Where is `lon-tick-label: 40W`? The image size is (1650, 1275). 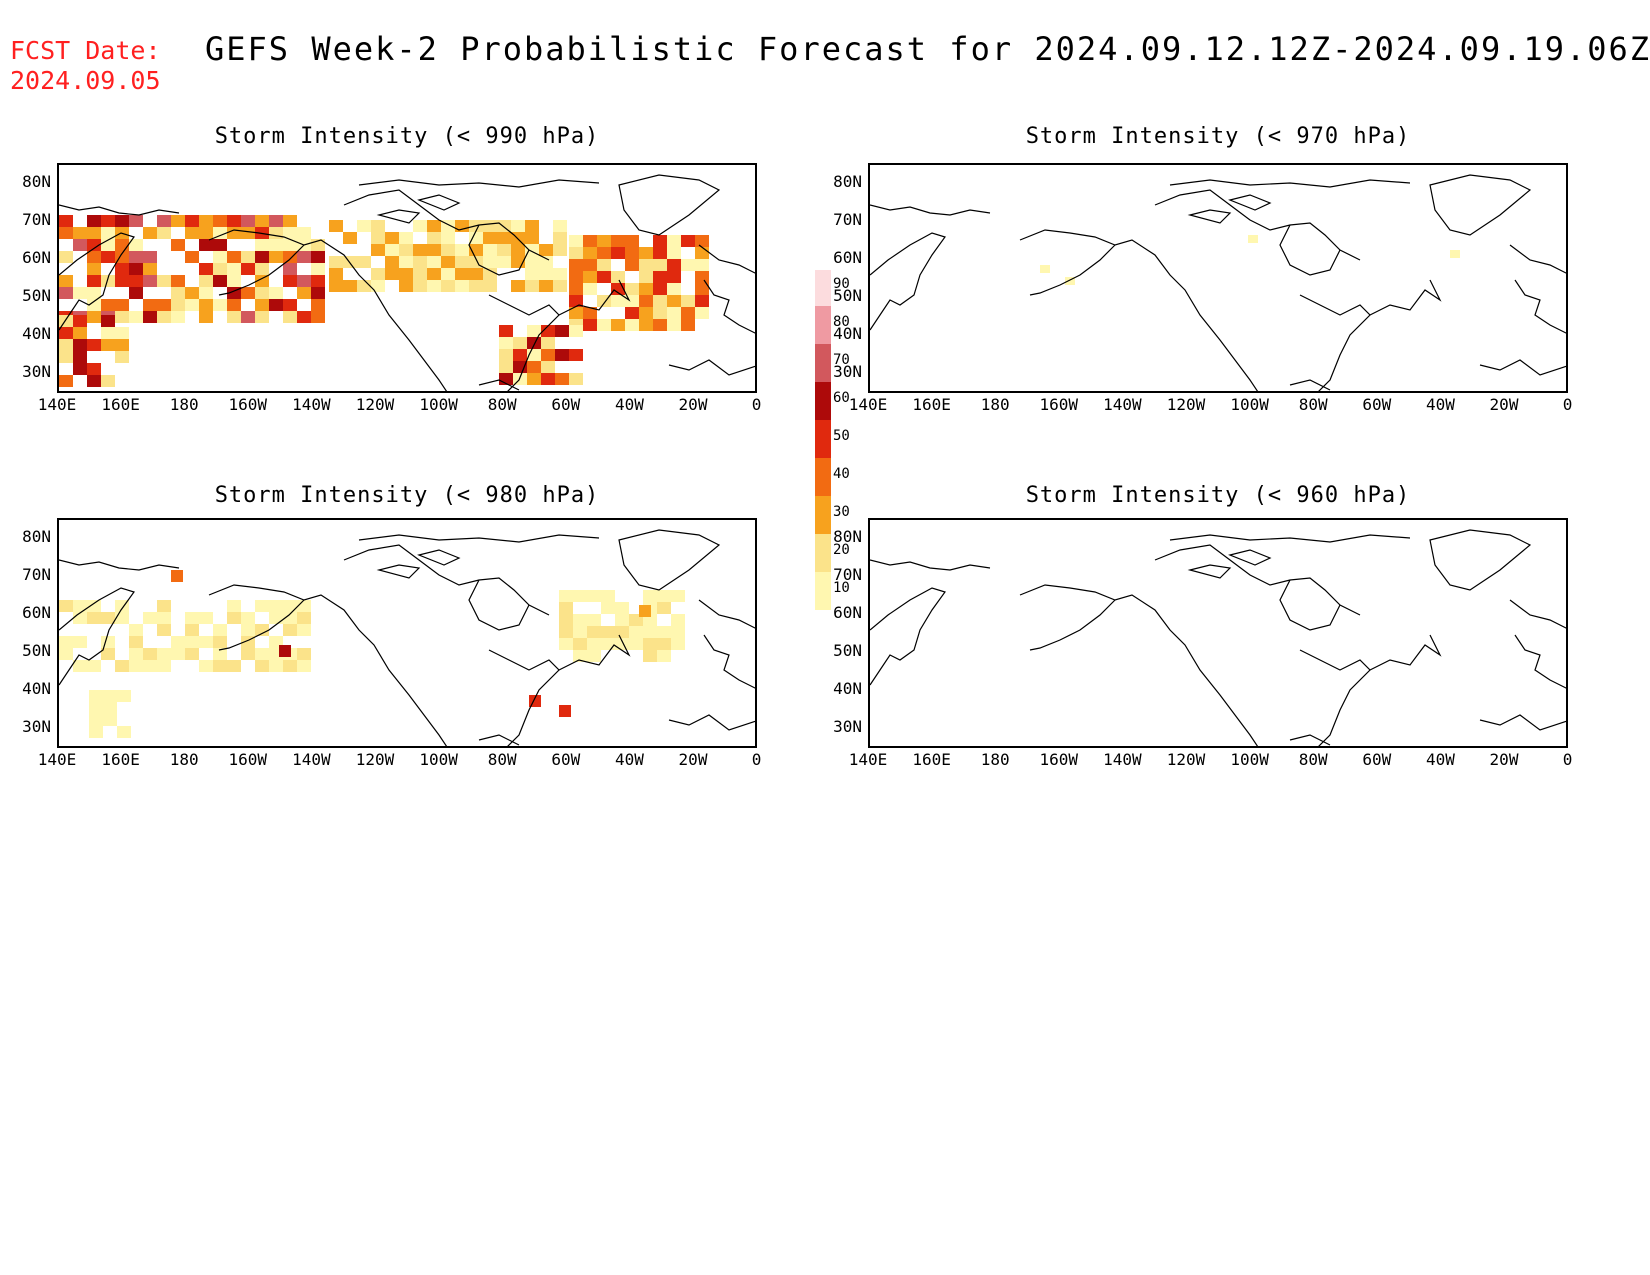 lon-tick-label: 40W is located at coordinates (1440, 759).